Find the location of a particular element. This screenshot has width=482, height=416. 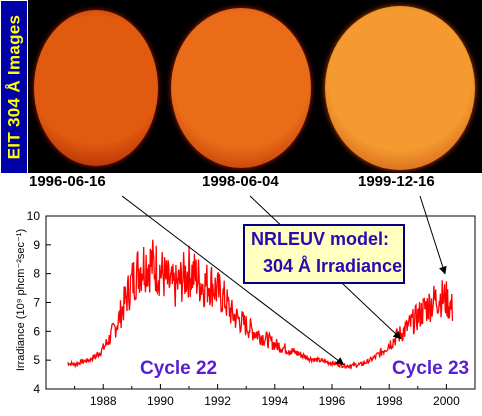

model-label-line1: NRLEUV model: is located at coordinates (320, 239).